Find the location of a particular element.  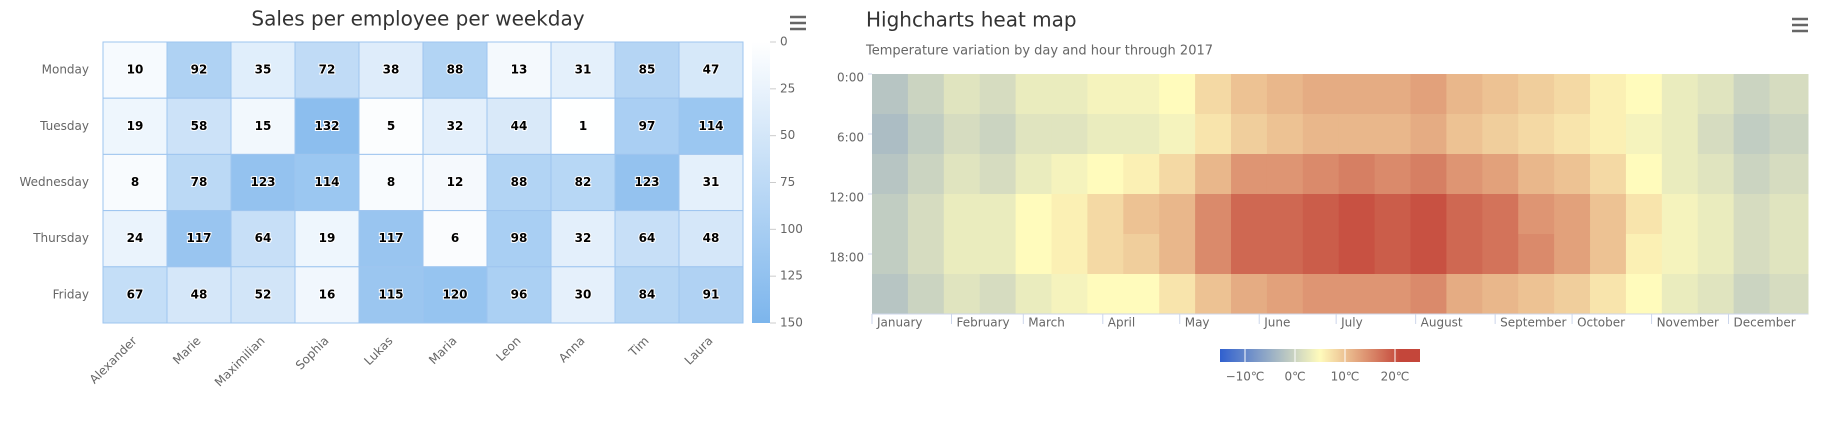

data-label: 91 is located at coordinates (711, 294).